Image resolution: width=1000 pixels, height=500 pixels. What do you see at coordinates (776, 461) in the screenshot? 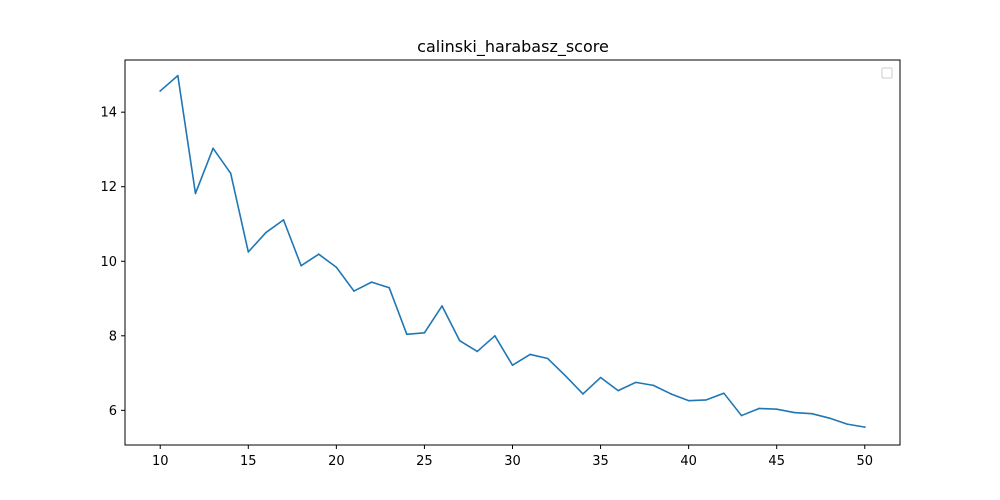
I see `x-tick-label: 45` at bounding box center [776, 461].